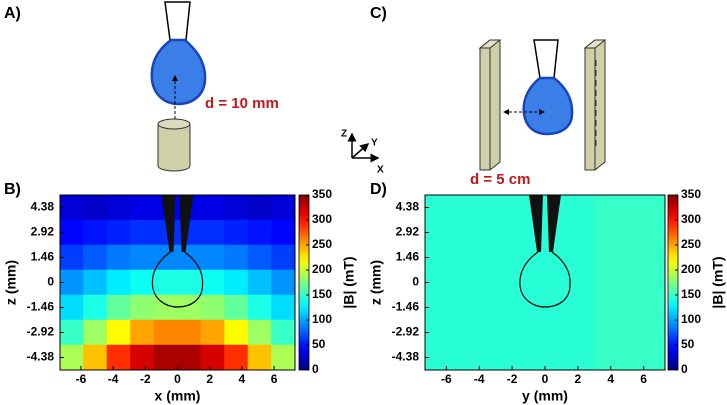 The width and height of the screenshot is (727, 405). What do you see at coordinates (242, 103) in the screenshot?
I see `distance-label: d = 10 mm` at bounding box center [242, 103].